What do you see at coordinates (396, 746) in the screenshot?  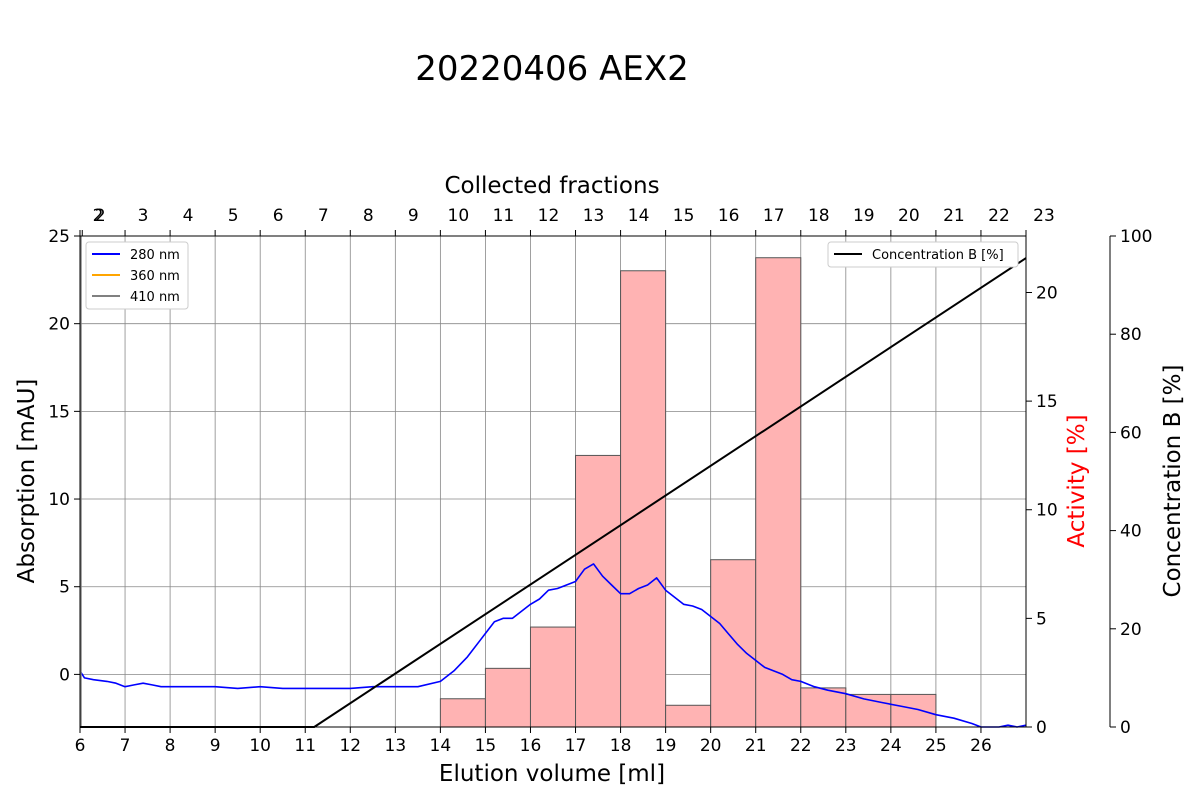 I see `x-tick-label: 13` at bounding box center [396, 746].